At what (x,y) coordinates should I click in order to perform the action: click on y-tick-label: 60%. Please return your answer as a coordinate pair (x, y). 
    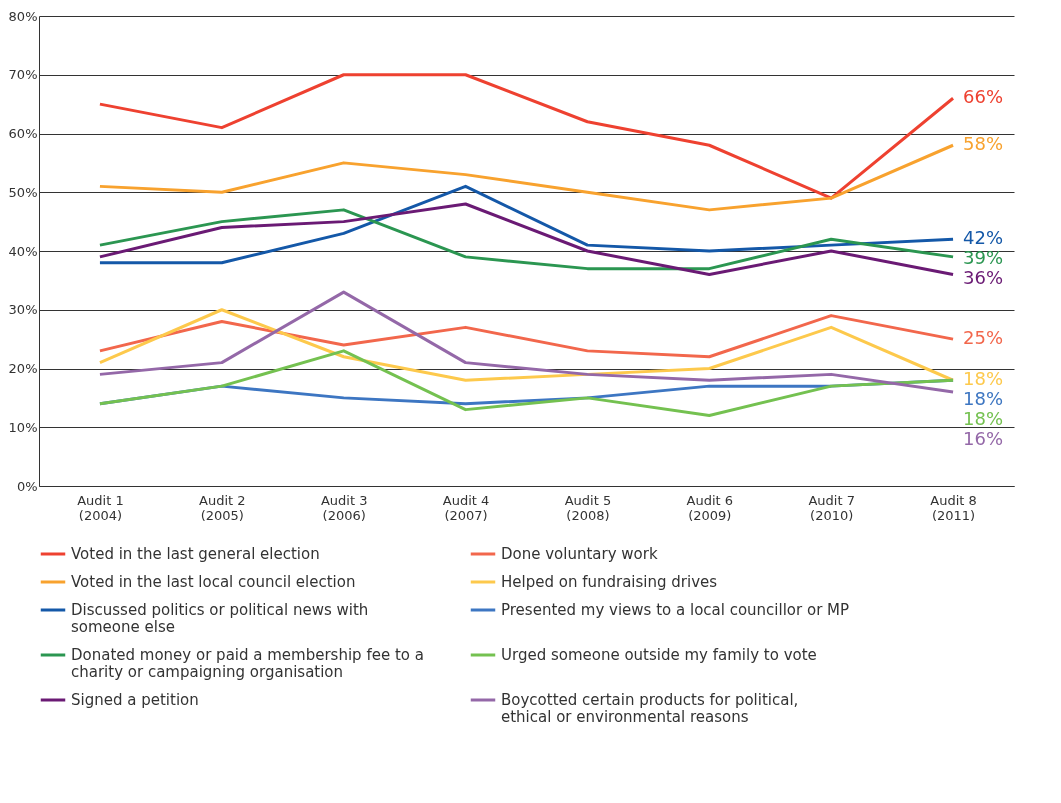
    Looking at the image, I should click on (23, 133).